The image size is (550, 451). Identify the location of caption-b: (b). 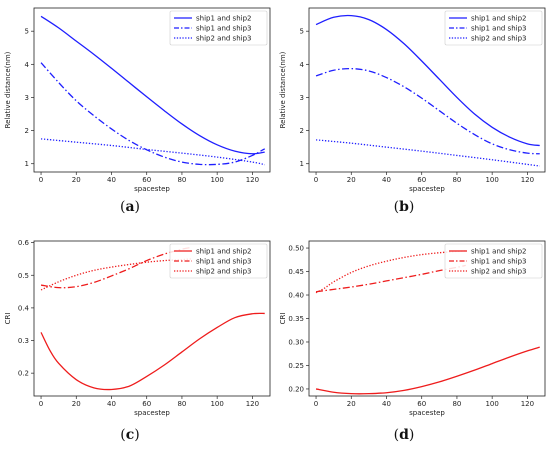
(404, 207).